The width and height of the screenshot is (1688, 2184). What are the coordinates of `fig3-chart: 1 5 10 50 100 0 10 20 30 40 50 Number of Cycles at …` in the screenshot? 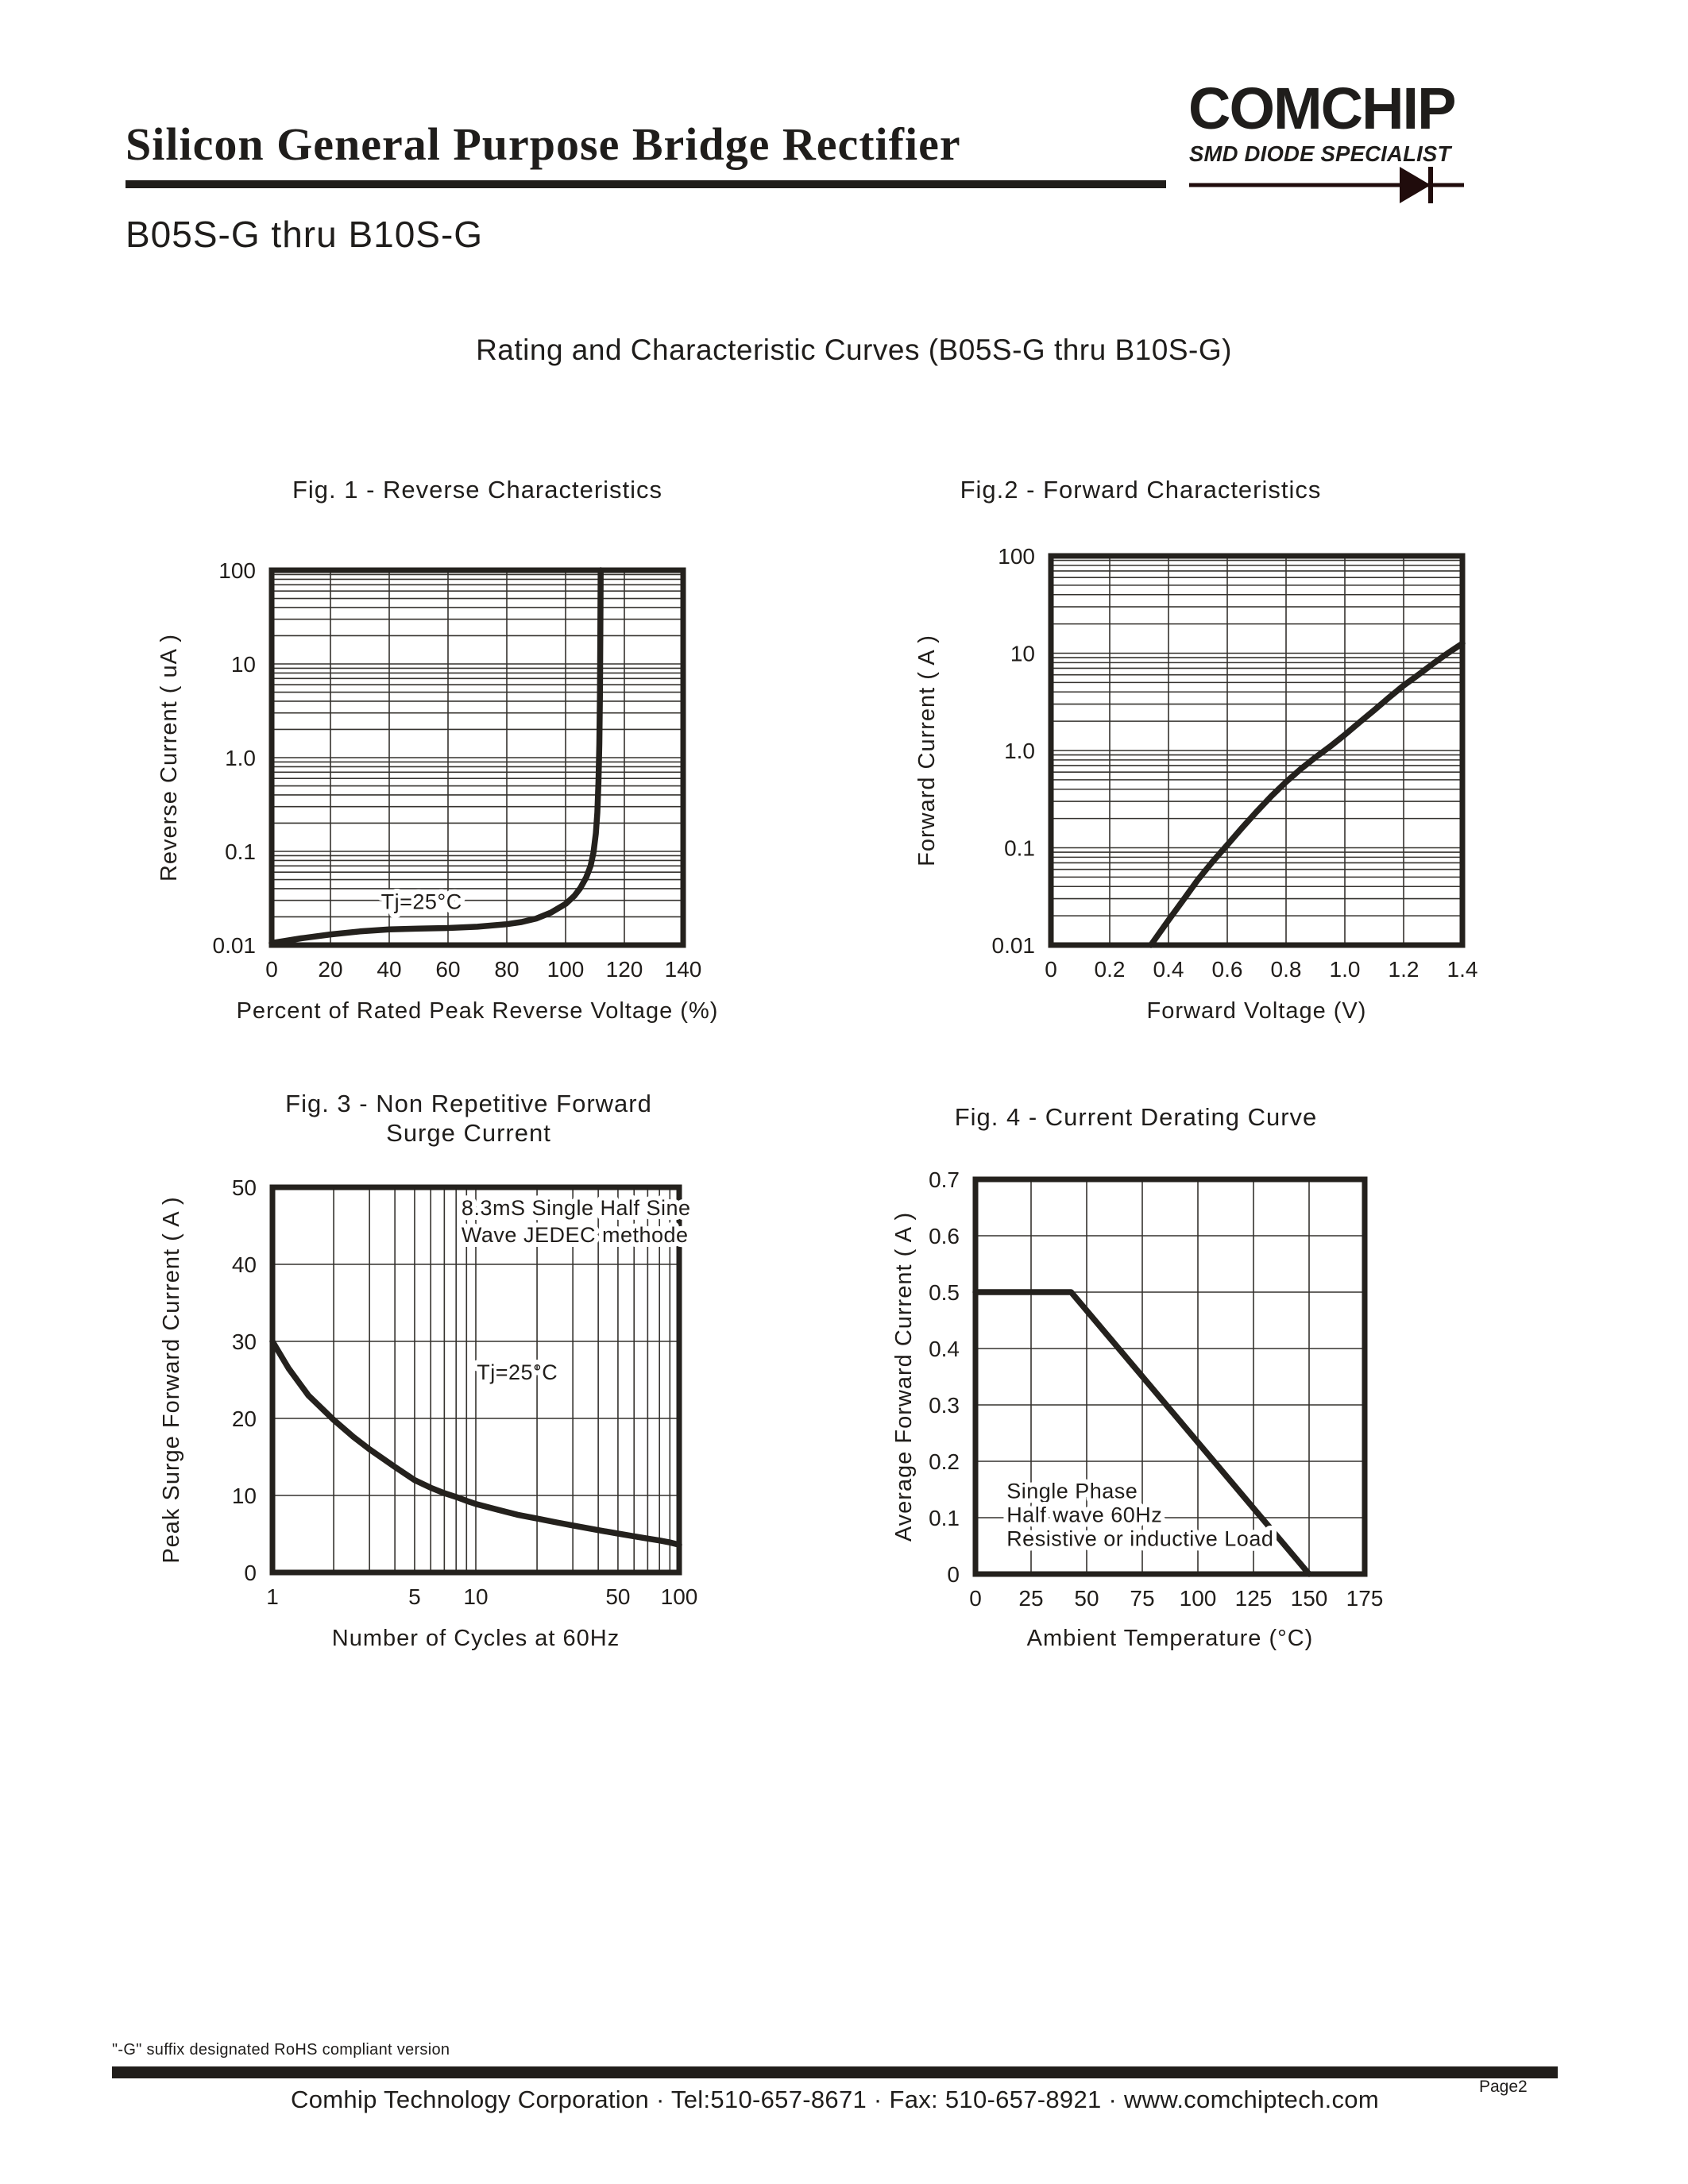 It's located at (428, 1413).